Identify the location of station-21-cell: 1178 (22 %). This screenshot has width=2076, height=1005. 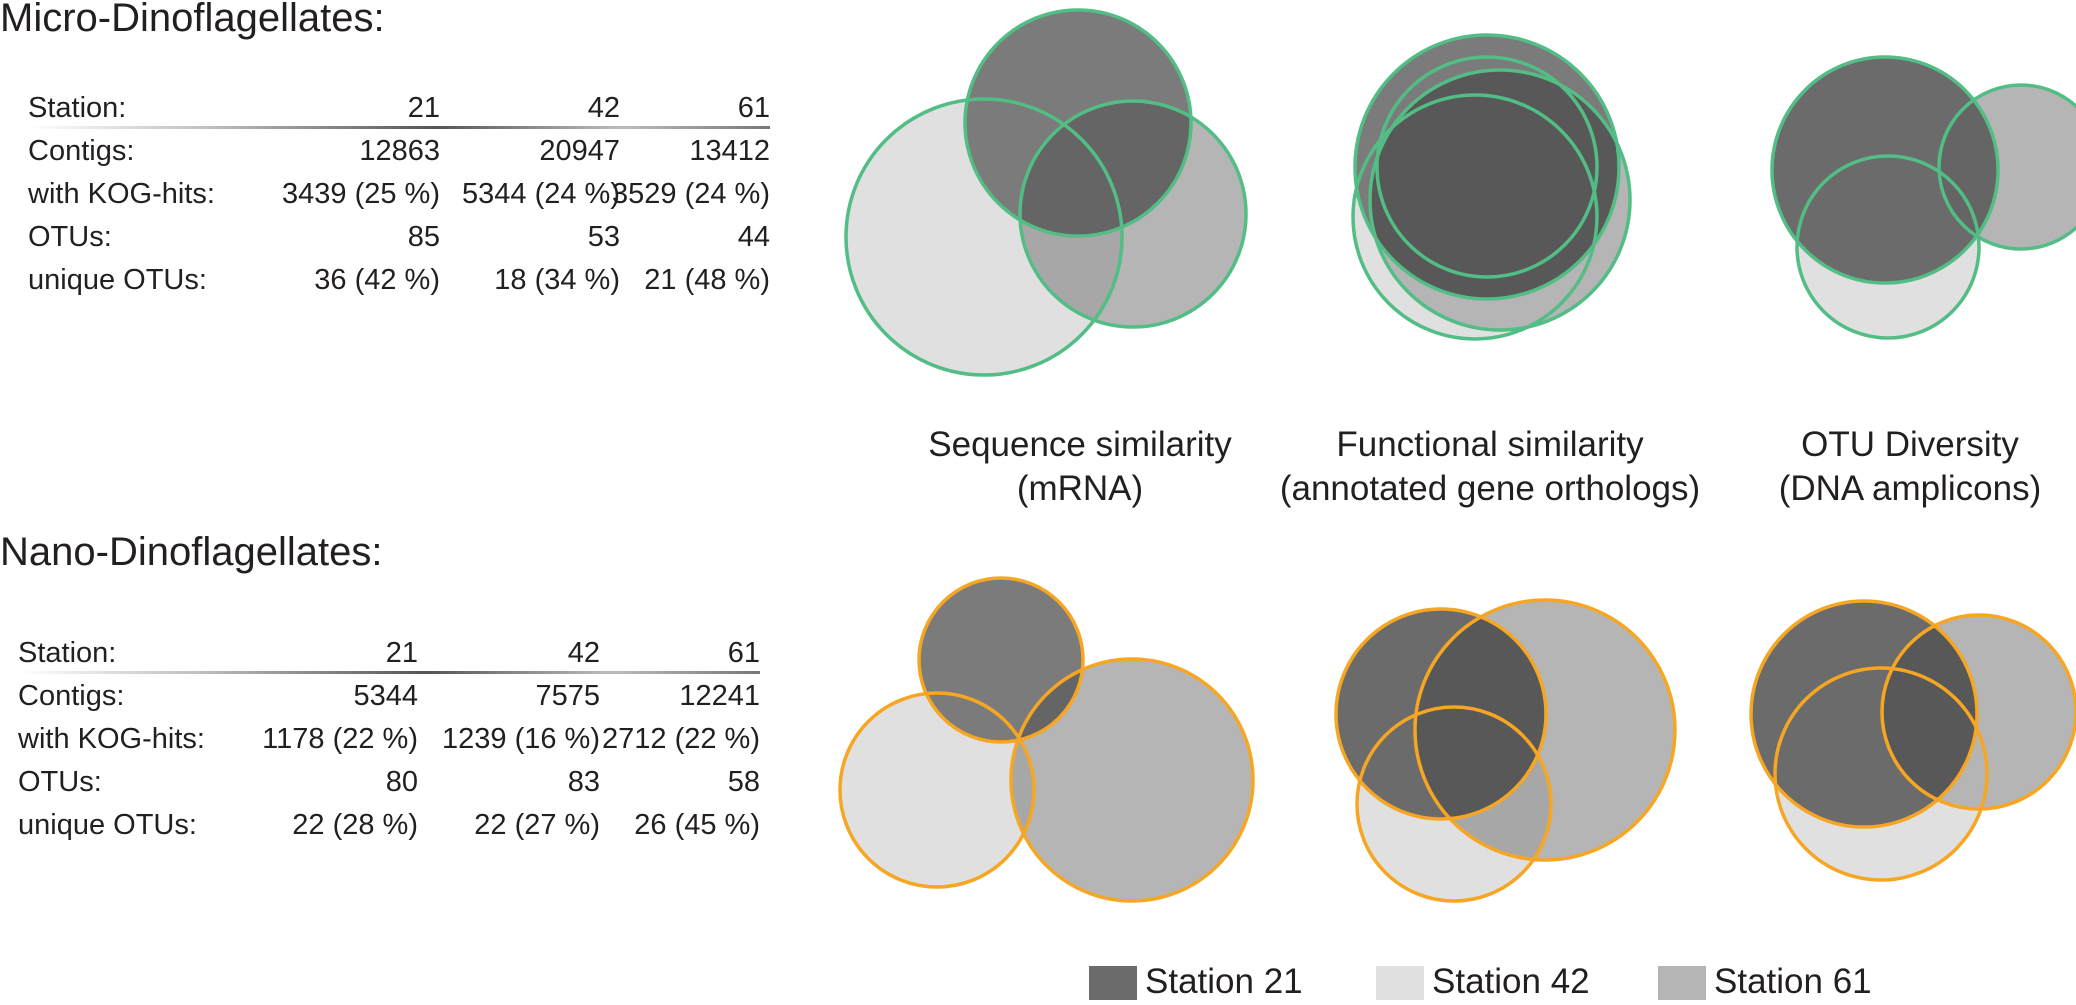
(340, 739).